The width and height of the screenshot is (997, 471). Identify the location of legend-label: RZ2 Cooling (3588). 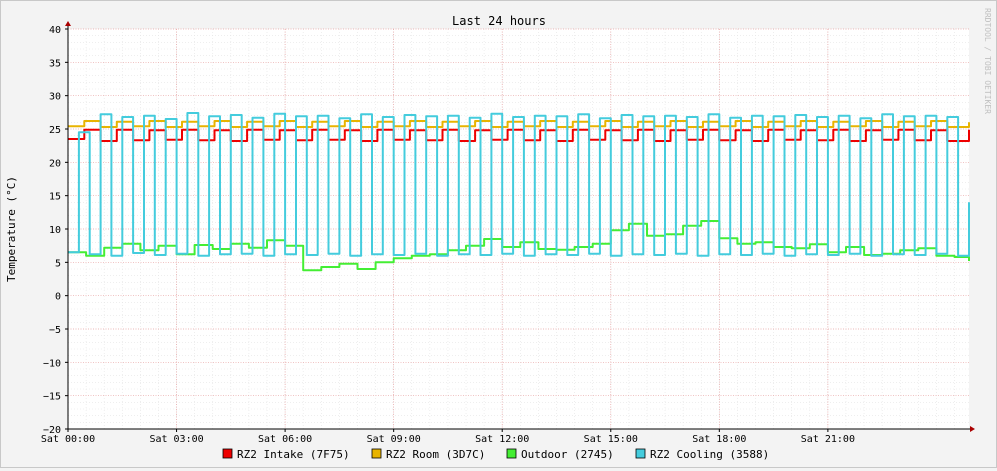
(709, 454).